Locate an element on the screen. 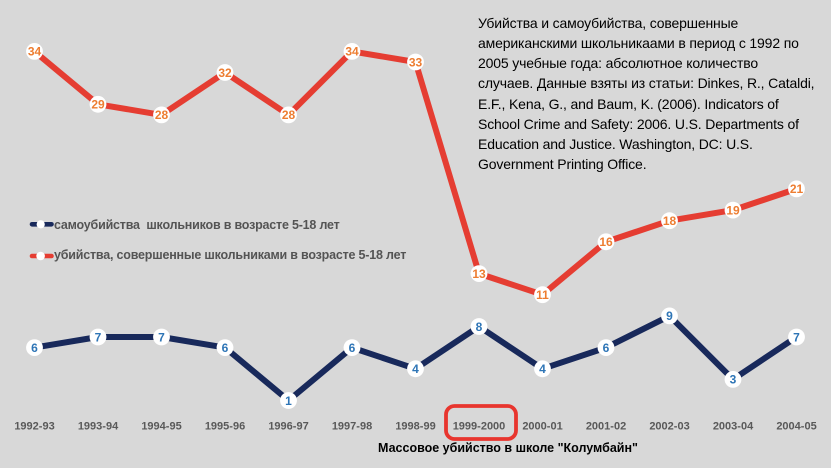  svg-text: 33 is located at coordinates (416, 62).